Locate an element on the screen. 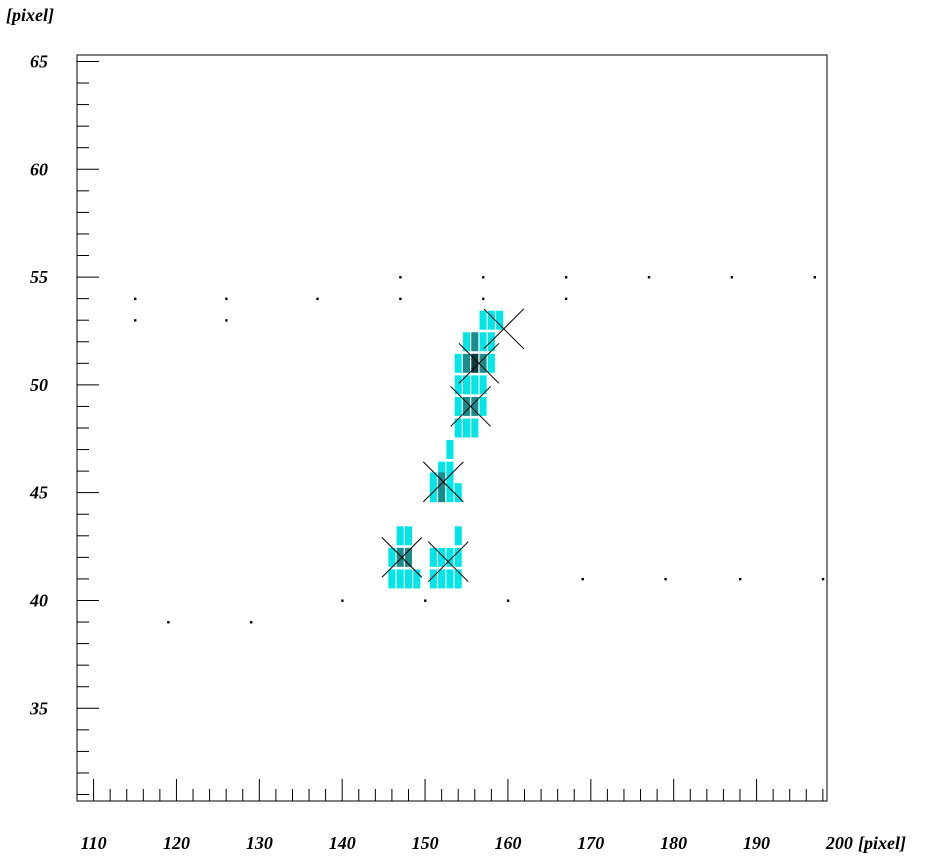 The height and width of the screenshot is (857, 925). y-tick-label: 65 is located at coordinates (39, 61).